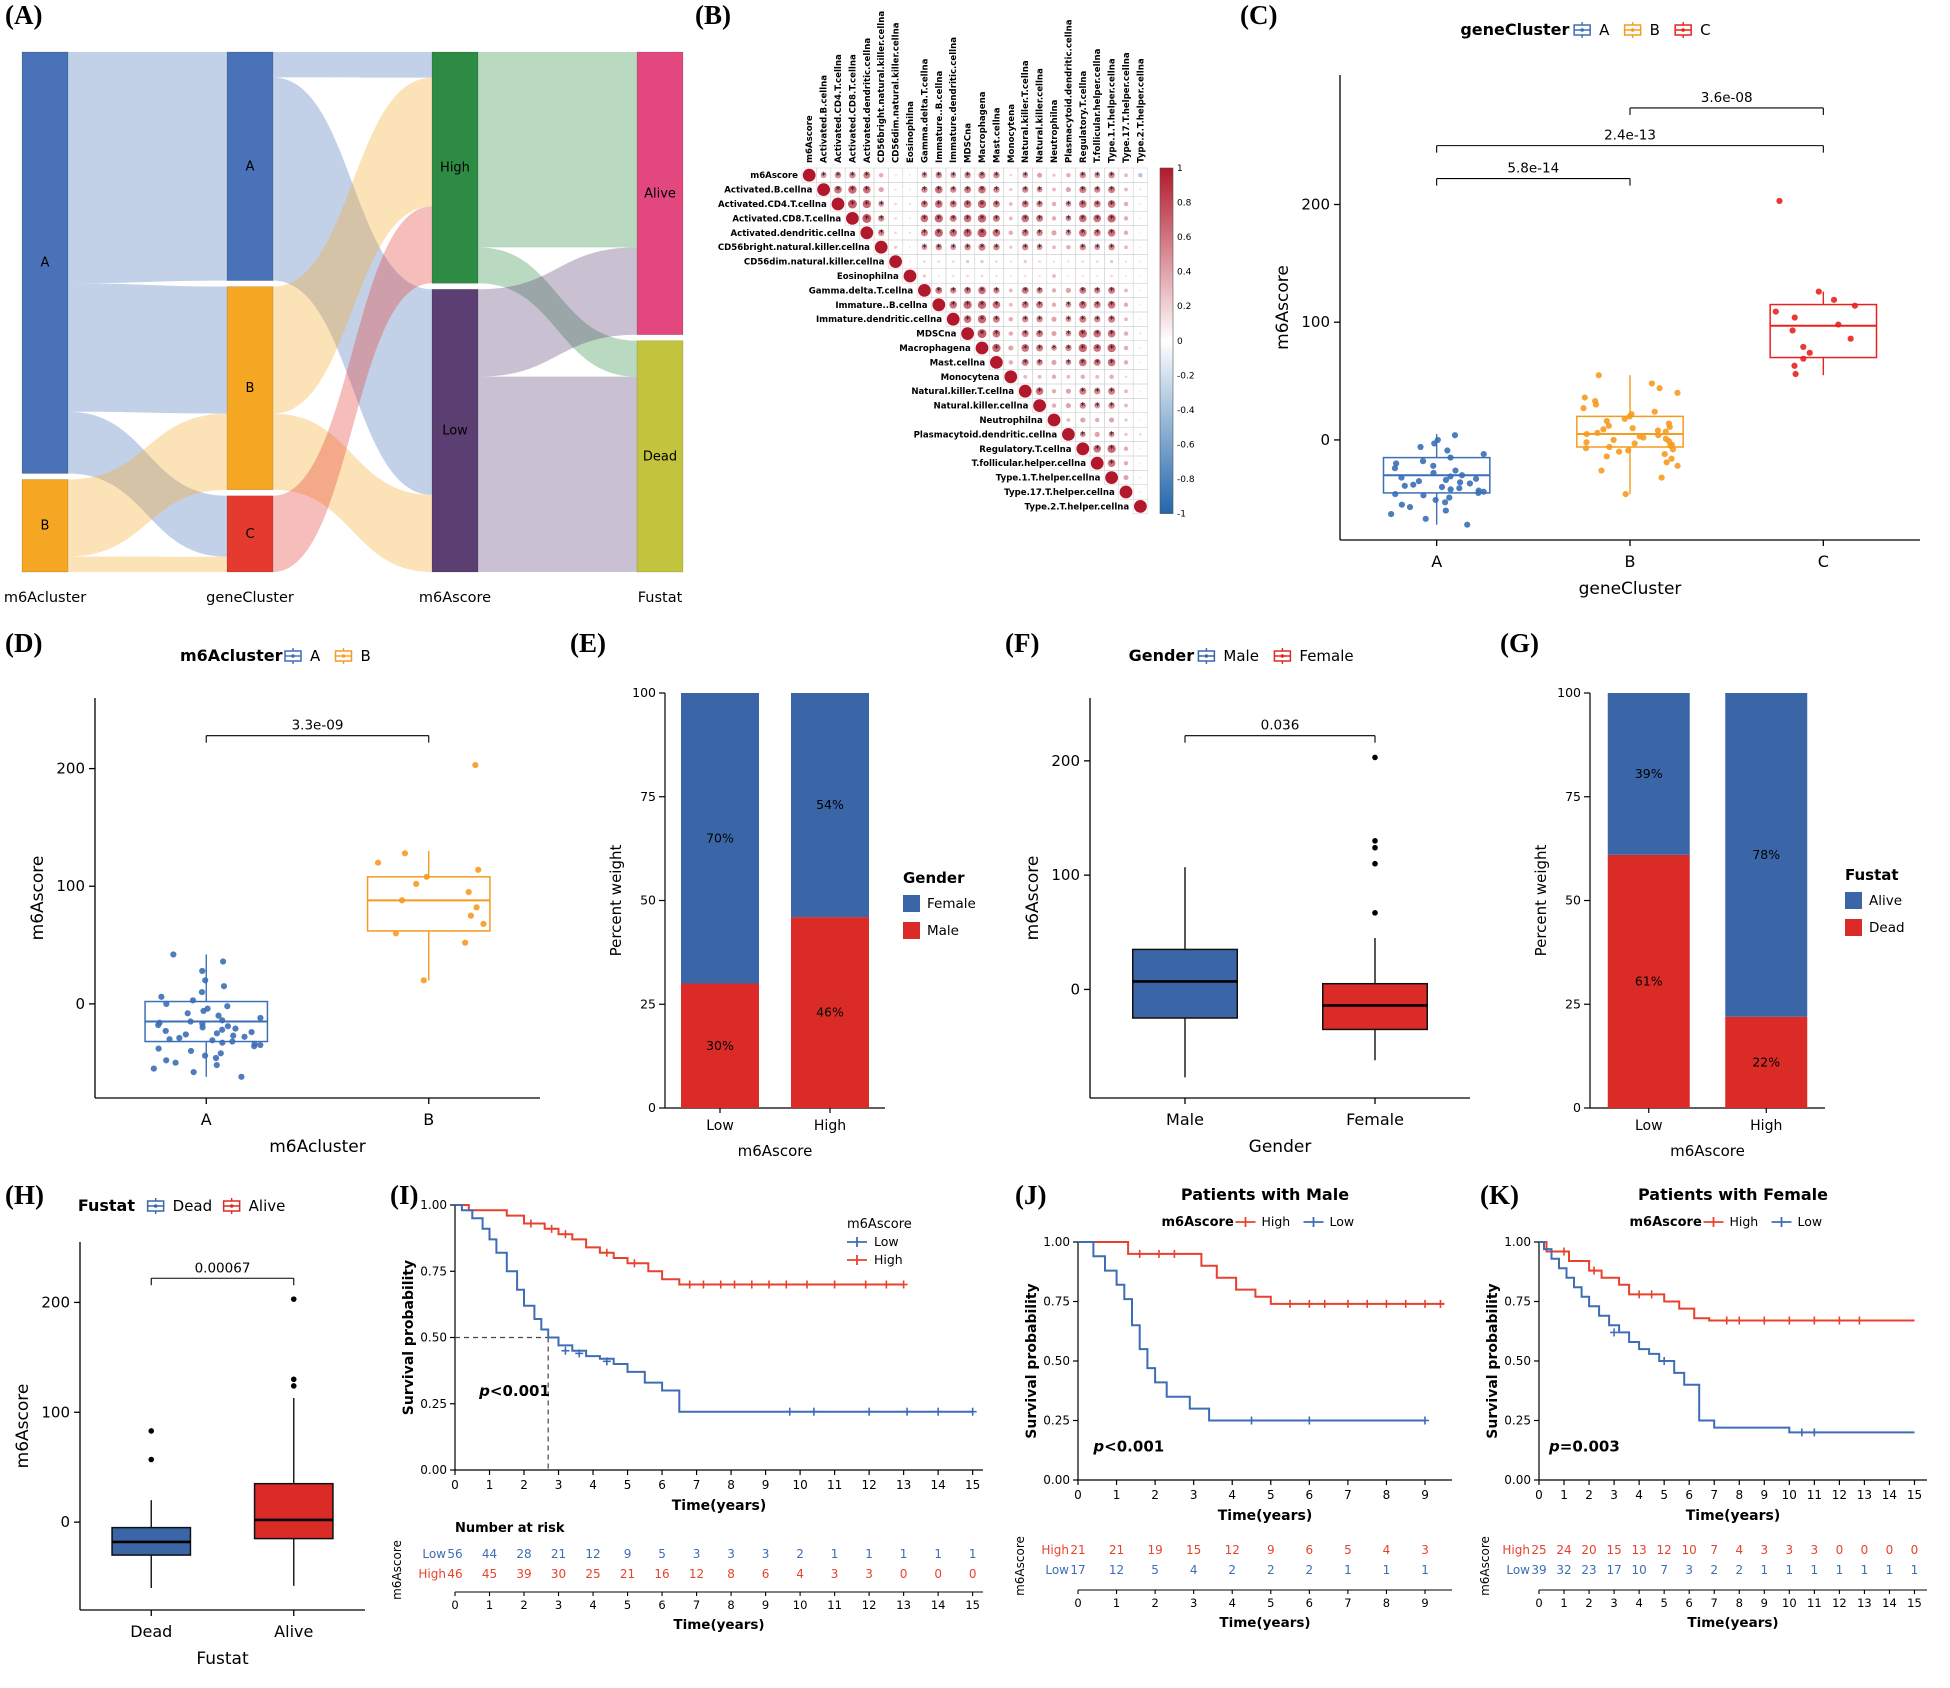 The height and width of the screenshot is (1688, 1950). Describe the element at coordinates (1649, 980) in the screenshot. I see `bar-label: 61%` at that location.